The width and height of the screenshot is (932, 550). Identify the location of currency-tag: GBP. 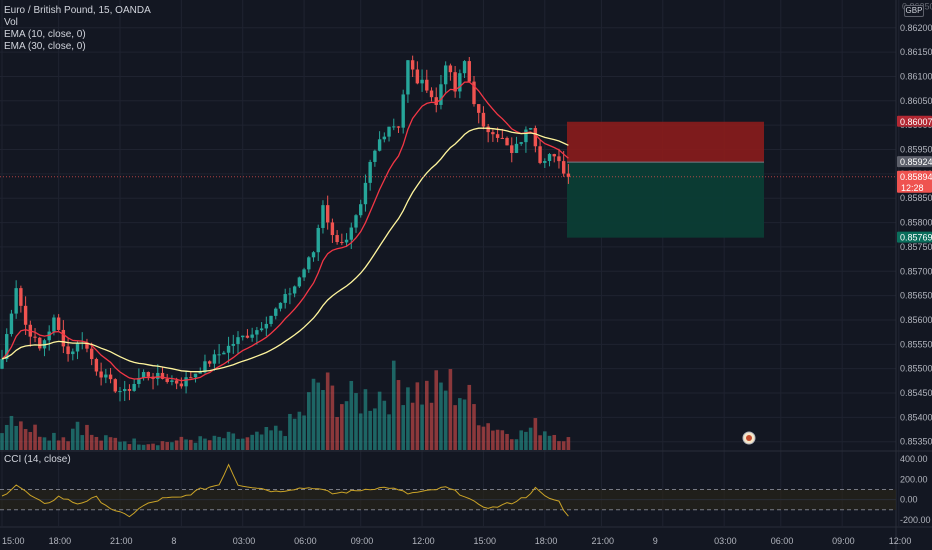
(914, 11).